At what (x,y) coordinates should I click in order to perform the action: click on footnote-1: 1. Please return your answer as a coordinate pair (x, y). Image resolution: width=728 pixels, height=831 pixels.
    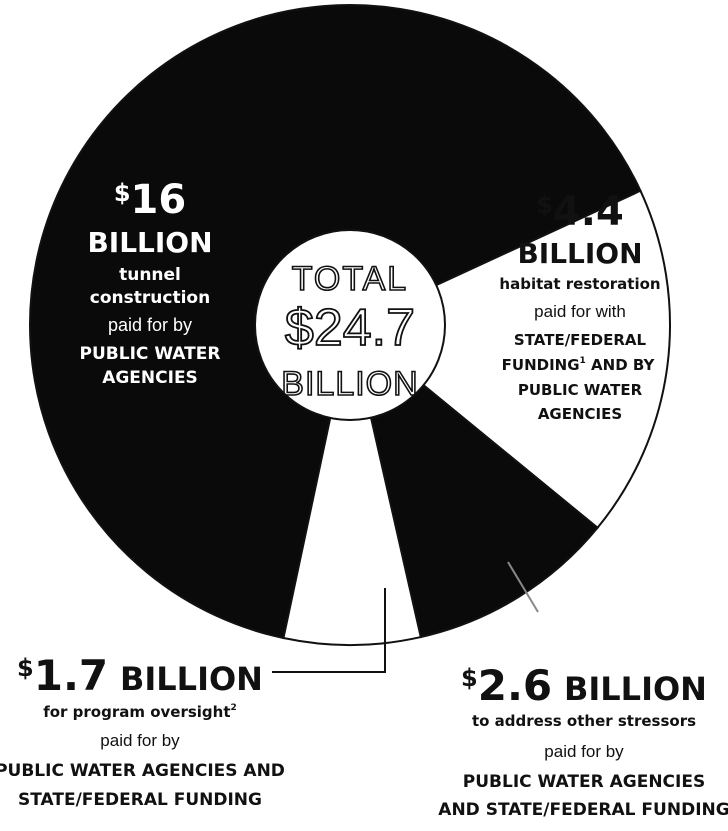
    Looking at the image, I should click on (583, 361).